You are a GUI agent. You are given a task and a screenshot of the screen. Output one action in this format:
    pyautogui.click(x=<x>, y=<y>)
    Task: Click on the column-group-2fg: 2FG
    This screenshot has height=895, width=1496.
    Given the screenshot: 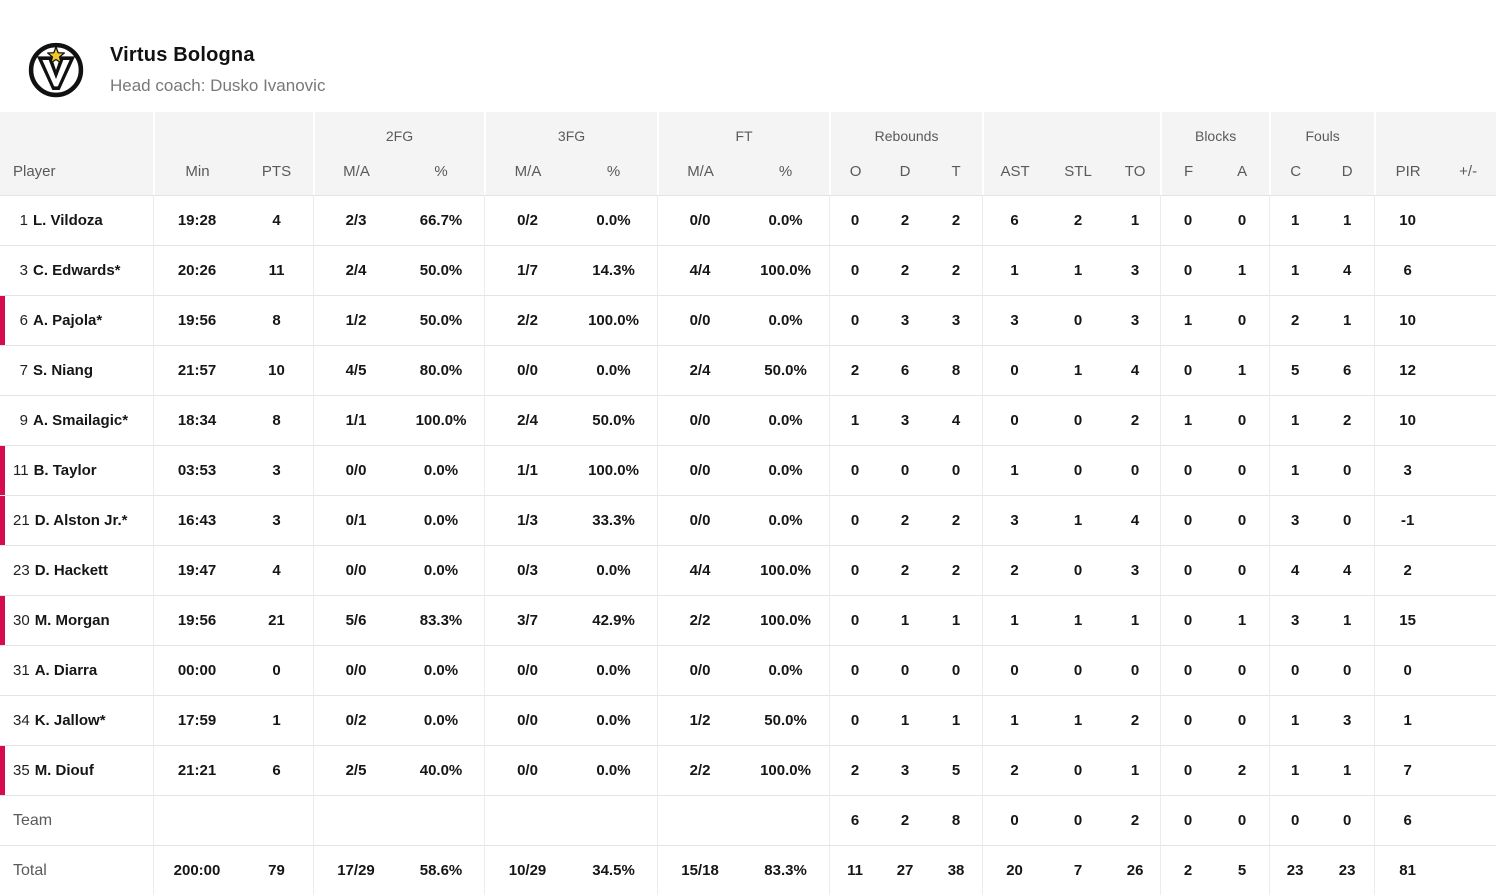 What is the action you would take?
    pyautogui.click(x=399, y=130)
    